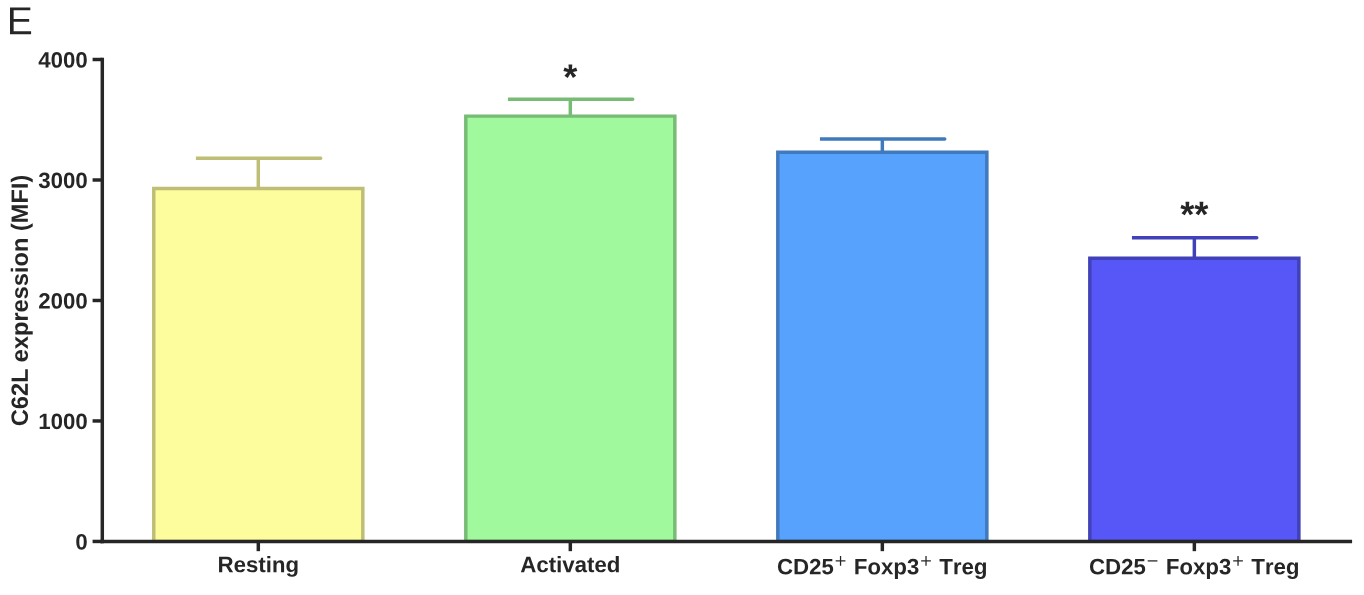 This screenshot has height=595, width=1364. What do you see at coordinates (62, 60) in the screenshot?
I see `y-tick-label: 4000` at bounding box center [62, 60].